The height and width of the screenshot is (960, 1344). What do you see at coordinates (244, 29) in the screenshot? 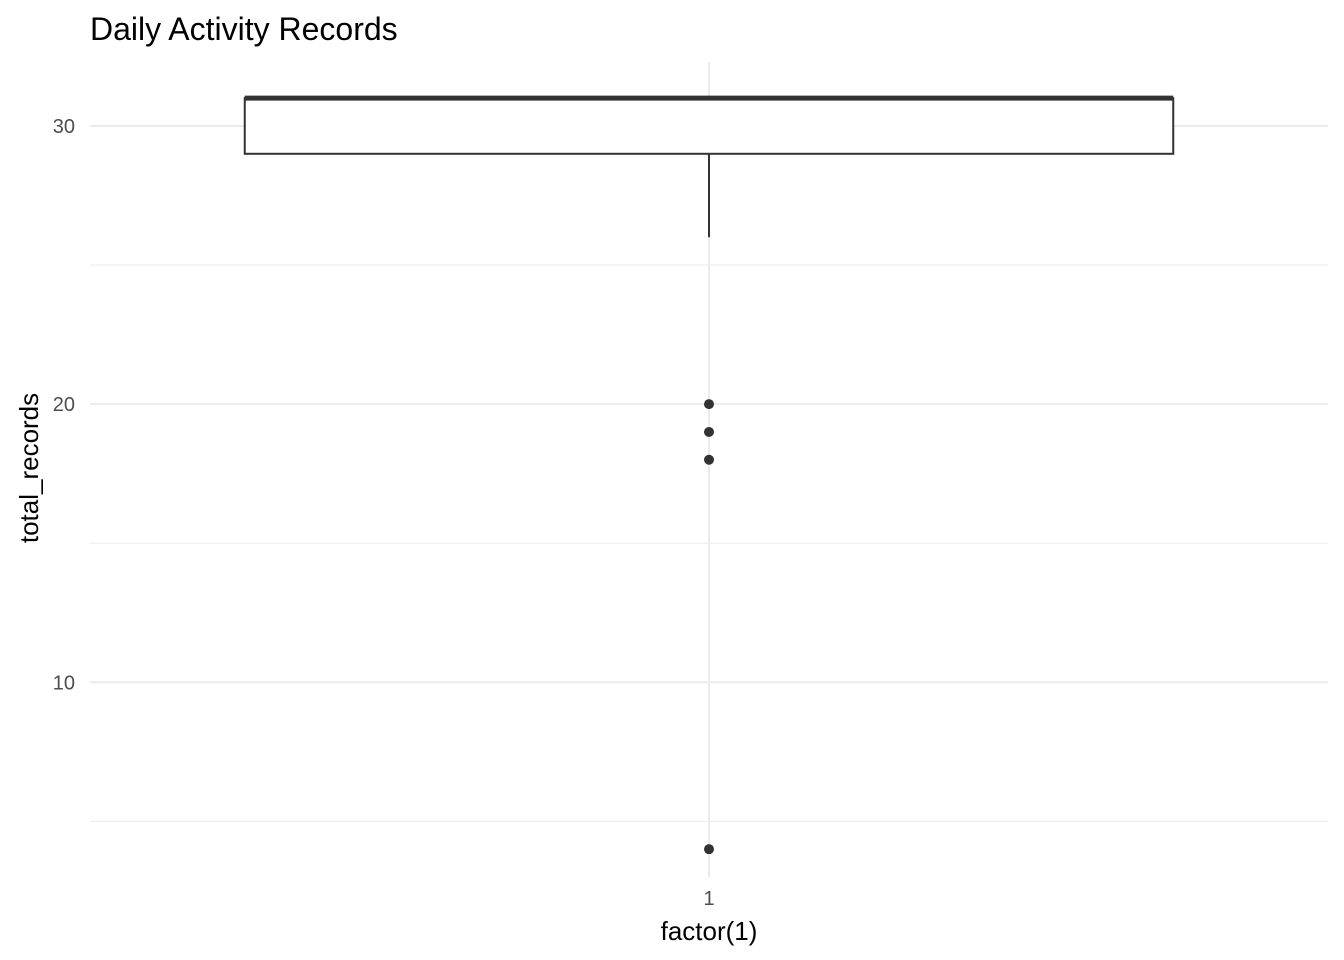
I see `chart-title: Daily Activity Records` at bounding box center [244, 29].